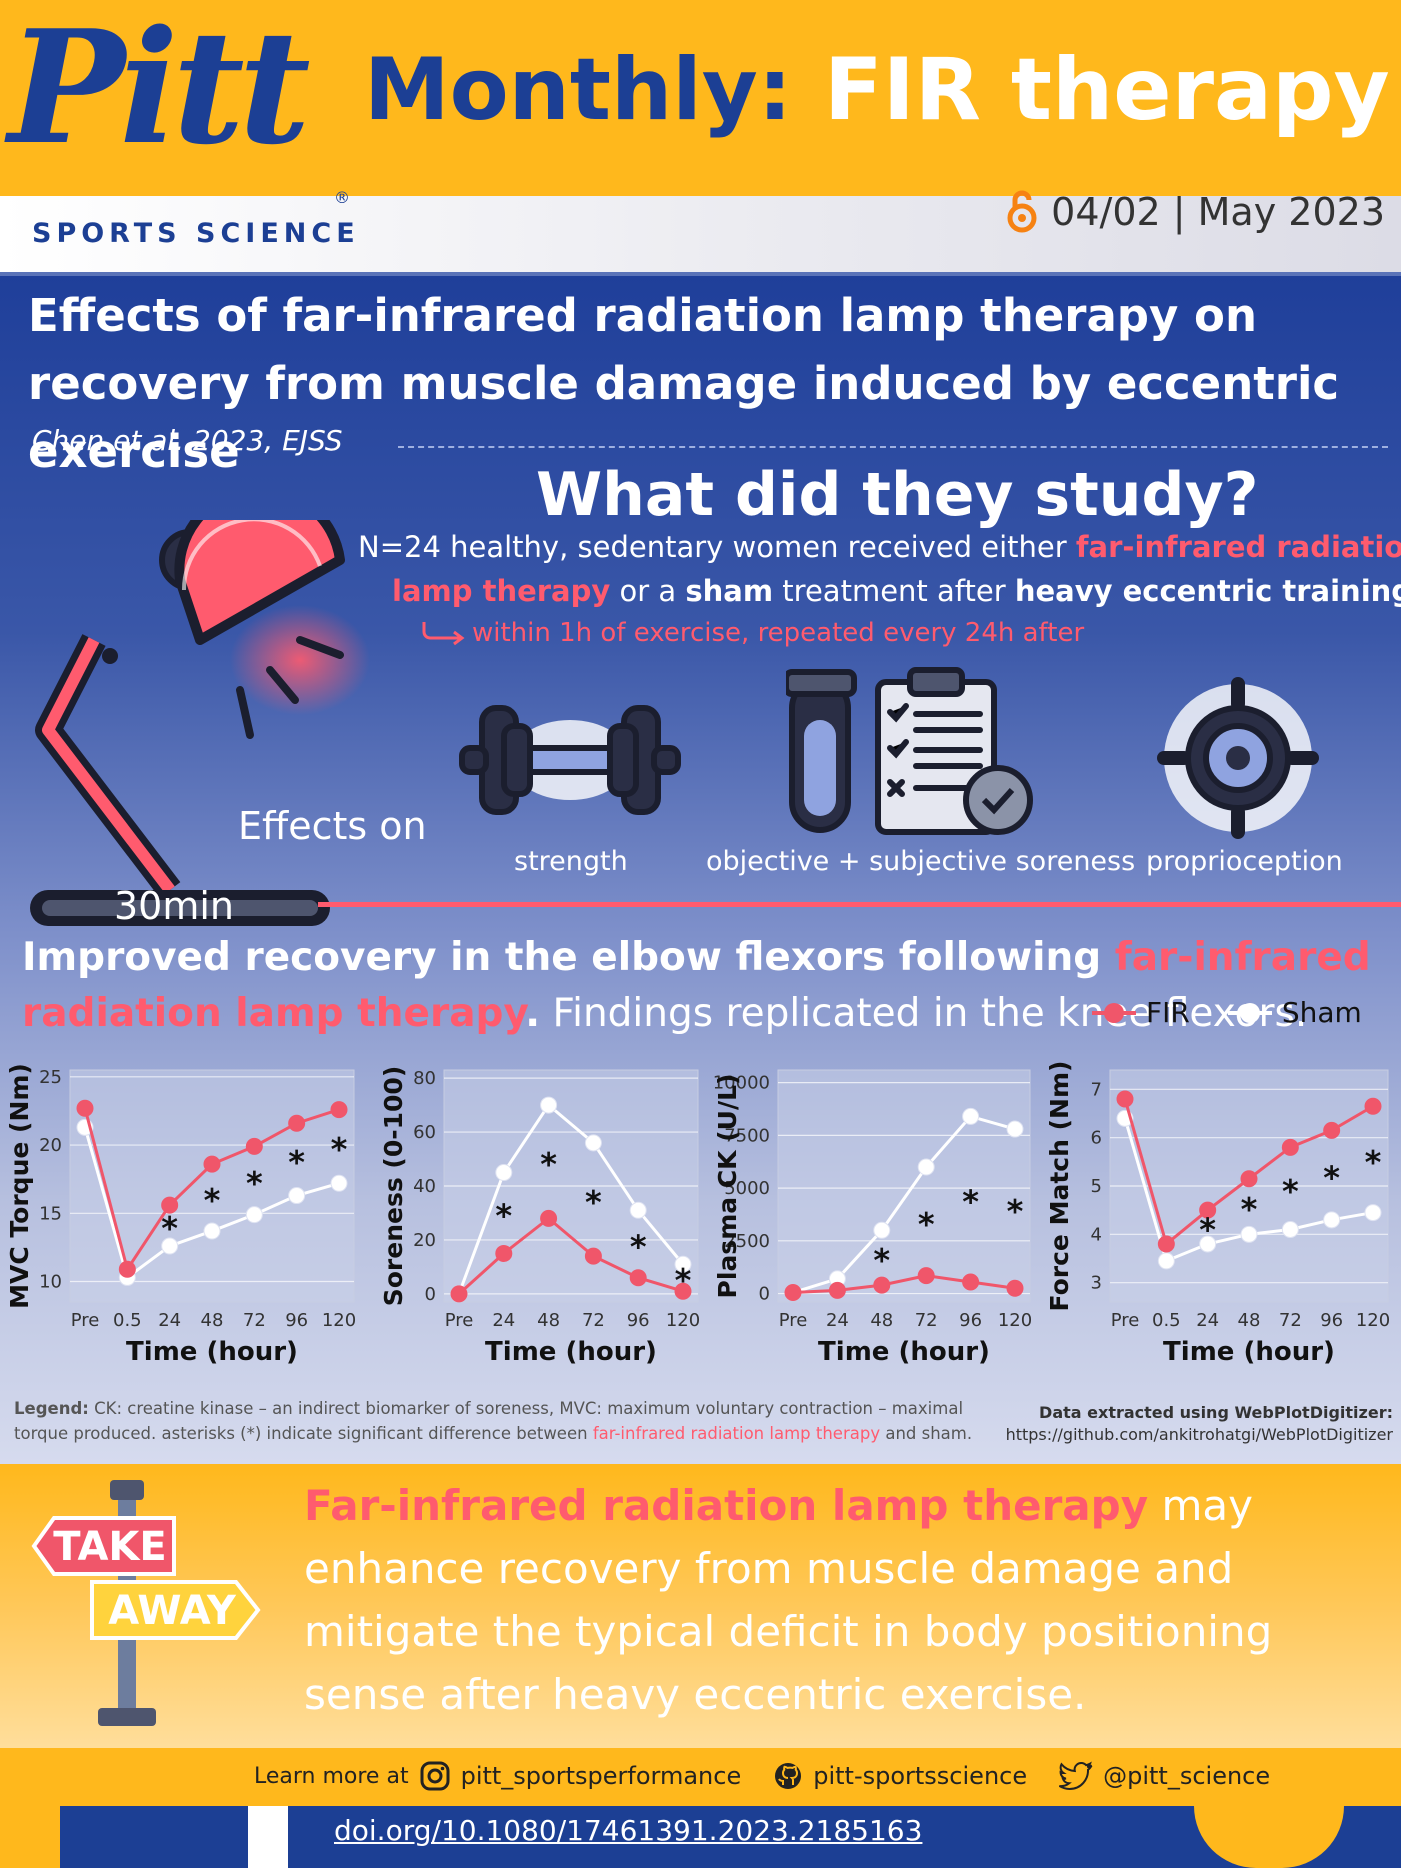  I want to click on sign-away-text: AWAY, so click(172, 1611).